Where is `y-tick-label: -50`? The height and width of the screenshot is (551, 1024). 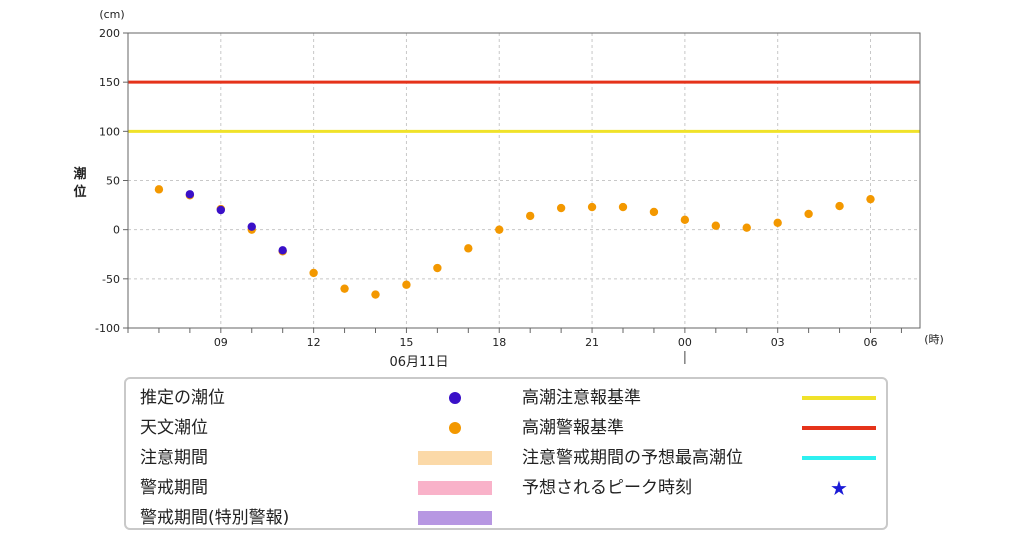
y-tick-label: -50 is located at coordinates (111, 279).